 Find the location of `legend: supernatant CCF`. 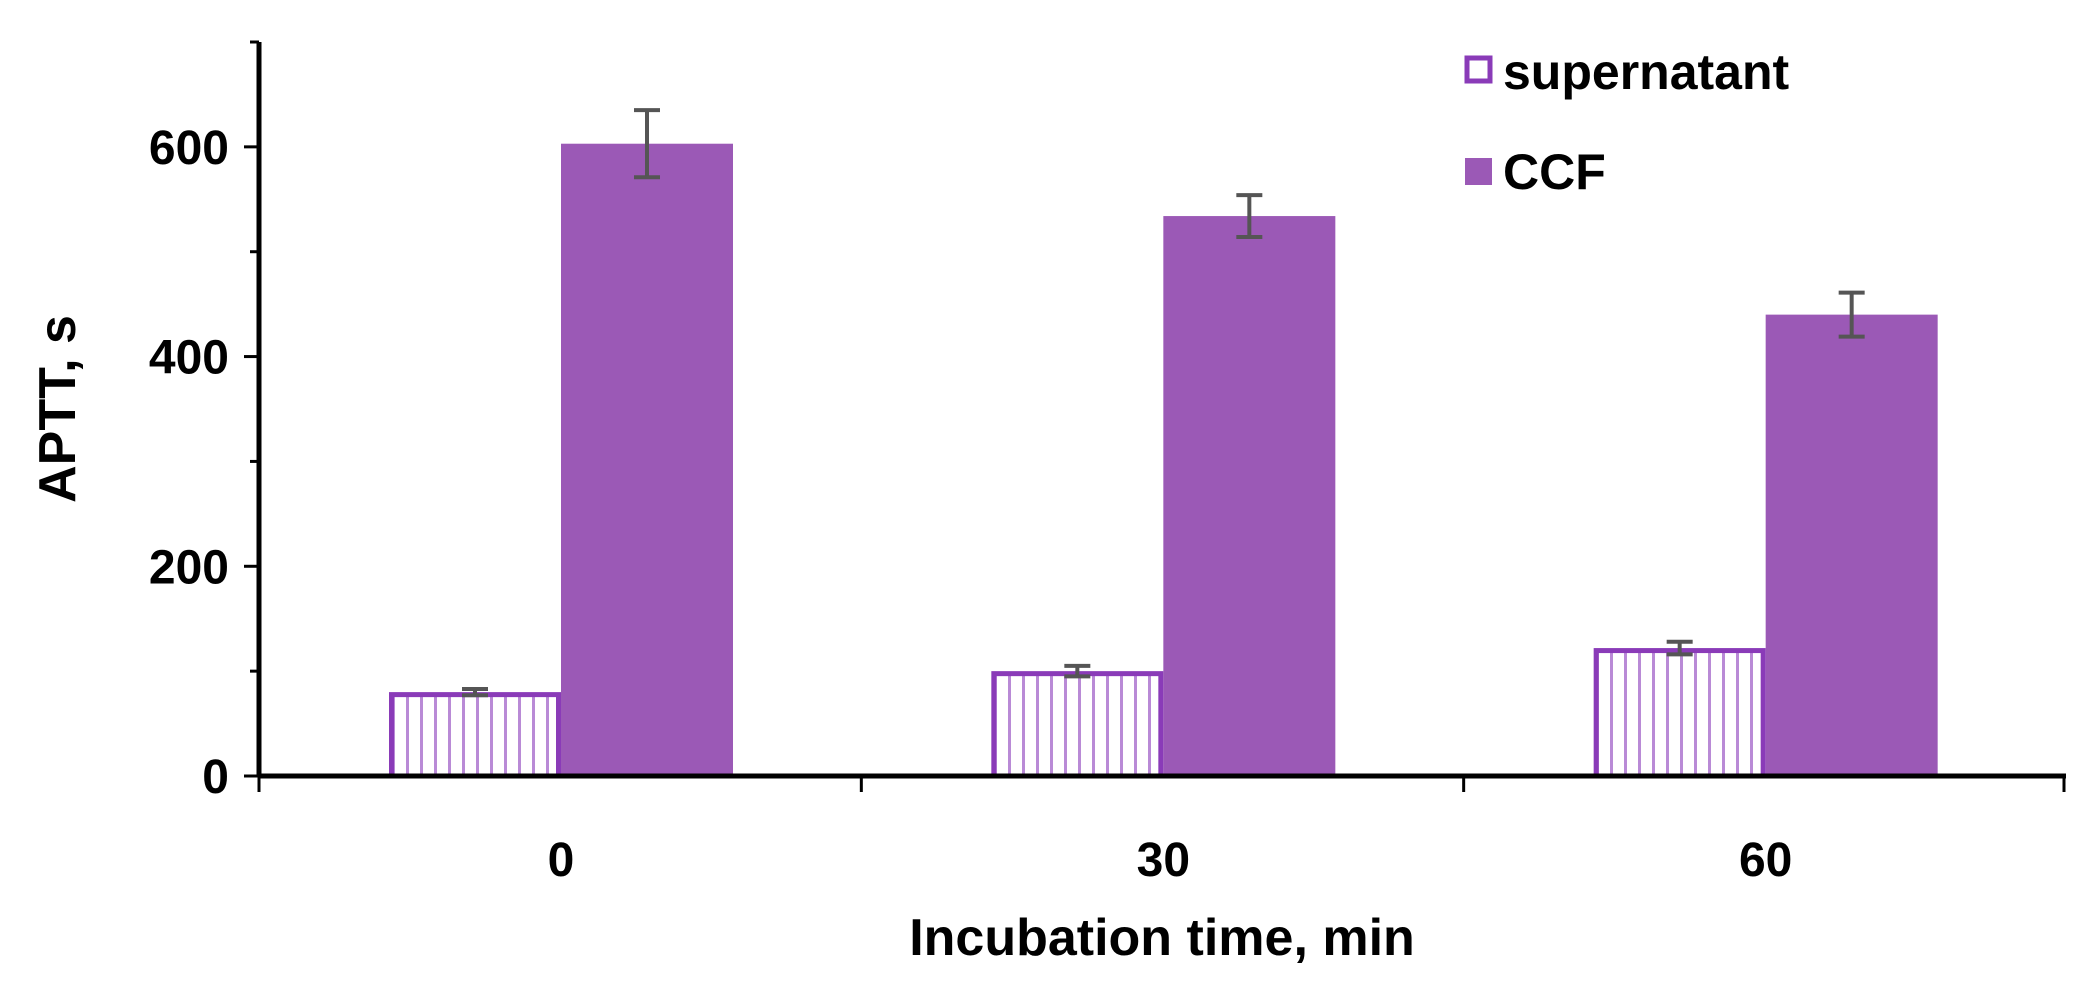

legend: supernatant CCF is located at coordinates (1627, 122).